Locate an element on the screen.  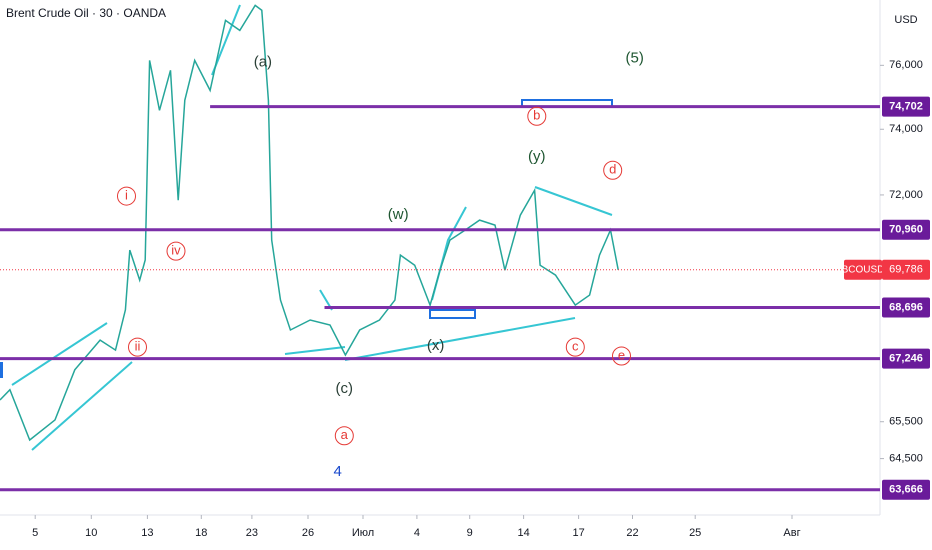
level-label: 63,666 is located at coordinates (906, 490).